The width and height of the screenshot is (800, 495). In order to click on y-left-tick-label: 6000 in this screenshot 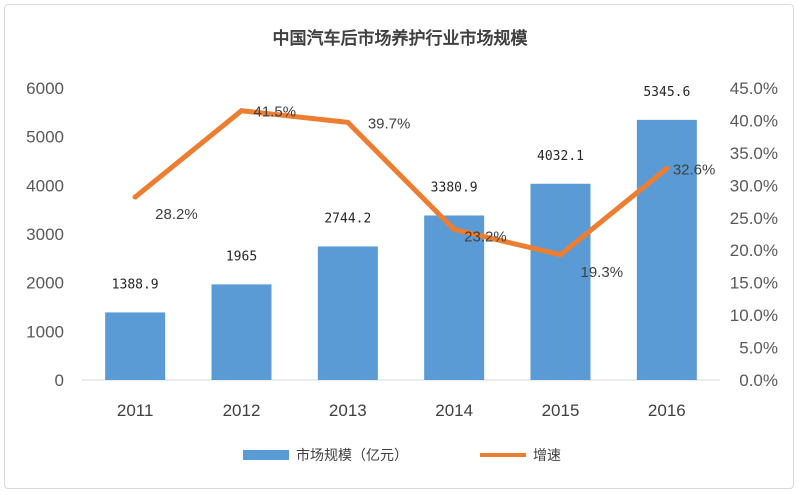, I will do `click(45, 88)`.